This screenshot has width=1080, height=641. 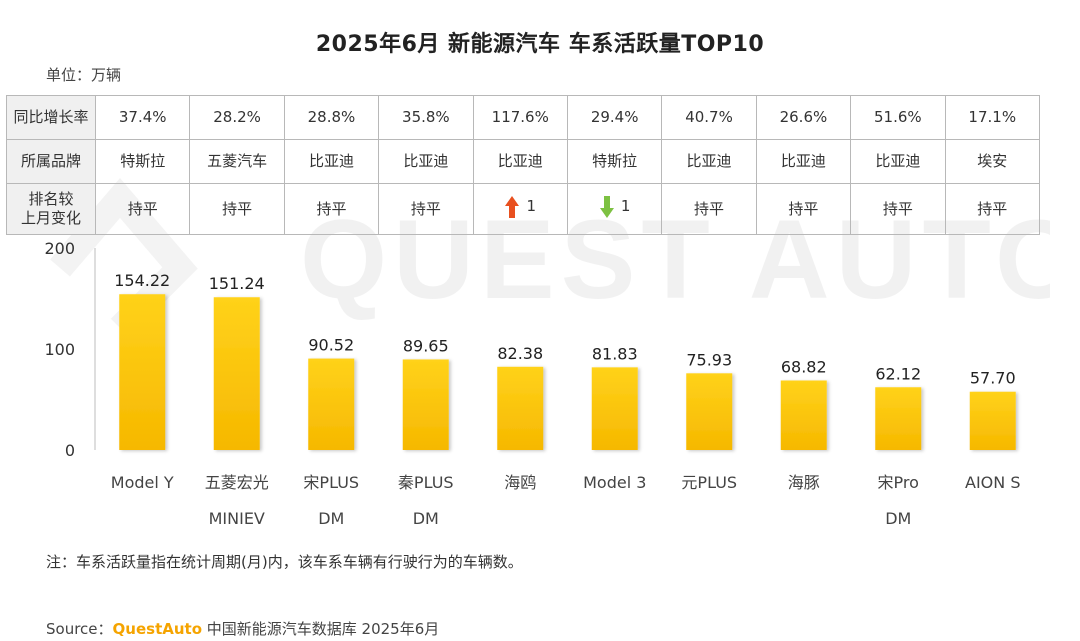 What do you see at coordinates (520, 117) in the screenshot?
I see `yoy-growth-cell: 117.6%` at bounding box center [520, 117].